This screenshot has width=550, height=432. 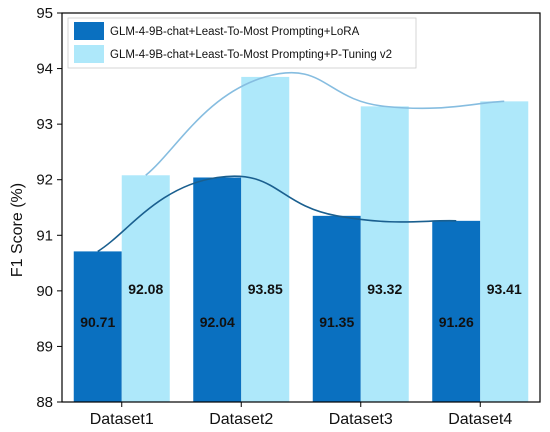 What do you see at coordinates (89, 54) in the screenshot?
I see `legend-swatch-ptuning` at bounding box center [89, 54].